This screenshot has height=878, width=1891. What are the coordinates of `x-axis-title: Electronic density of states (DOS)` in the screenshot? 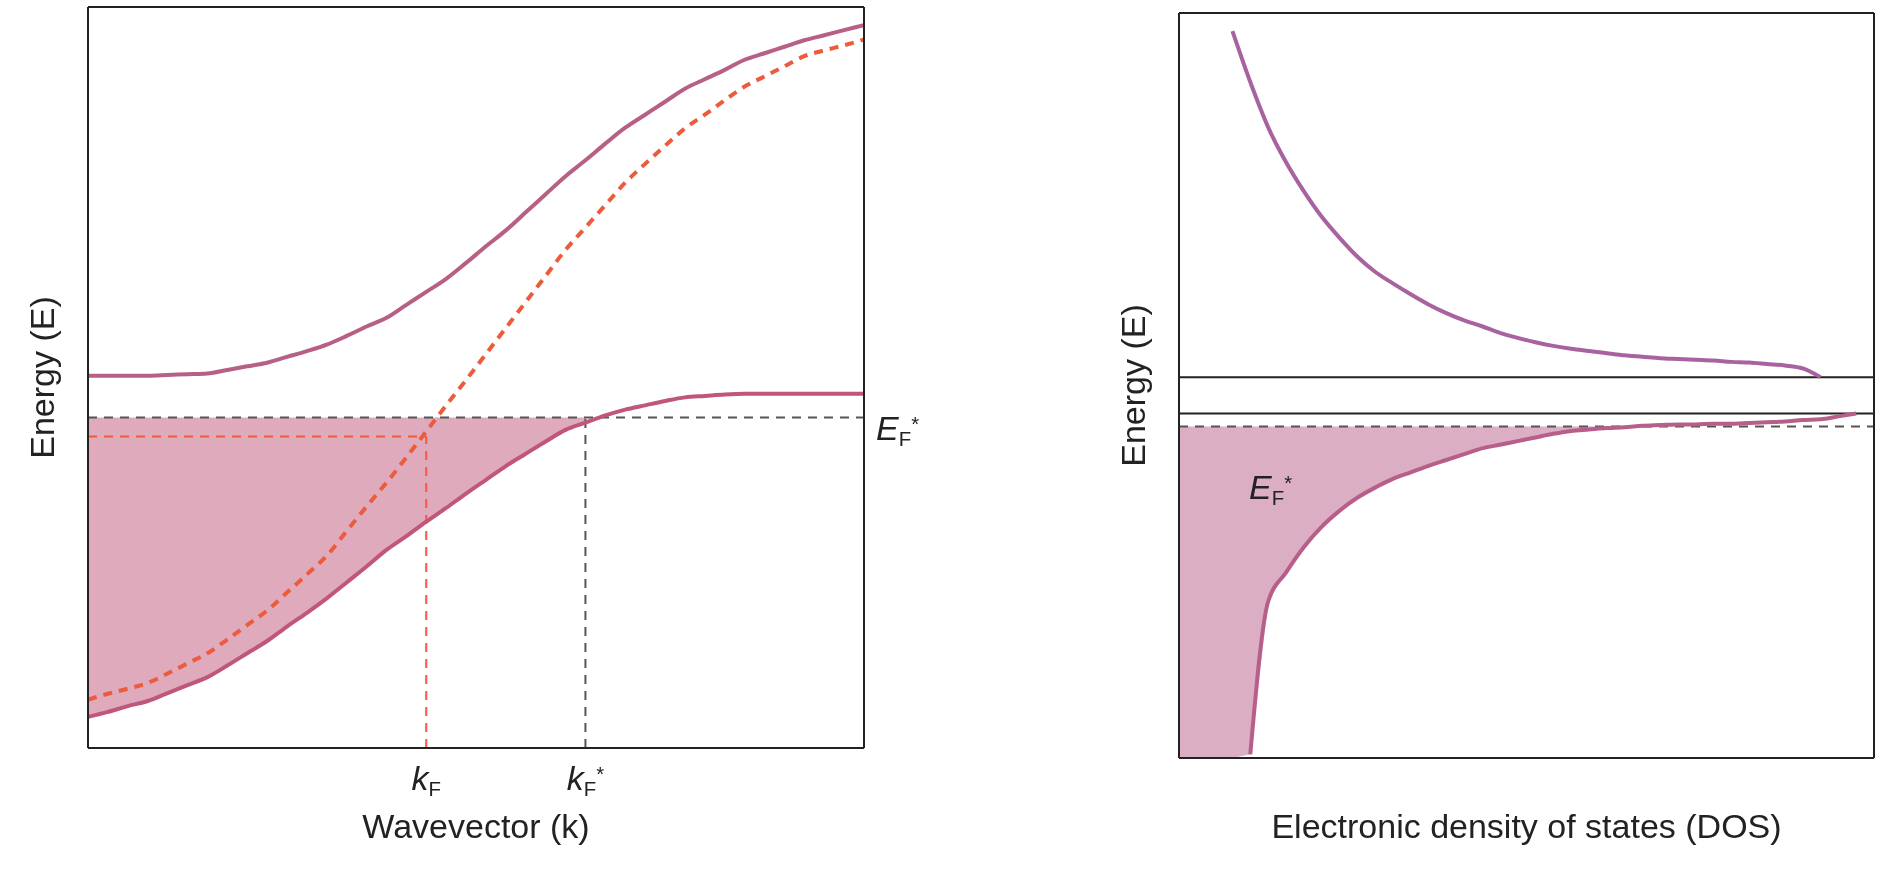 It's located at (1526, 826).